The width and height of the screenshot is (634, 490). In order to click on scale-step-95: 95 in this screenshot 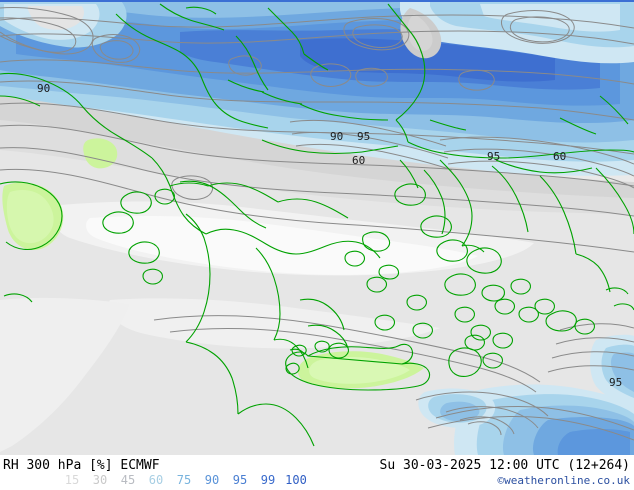, I will do `click(240, 480)`.